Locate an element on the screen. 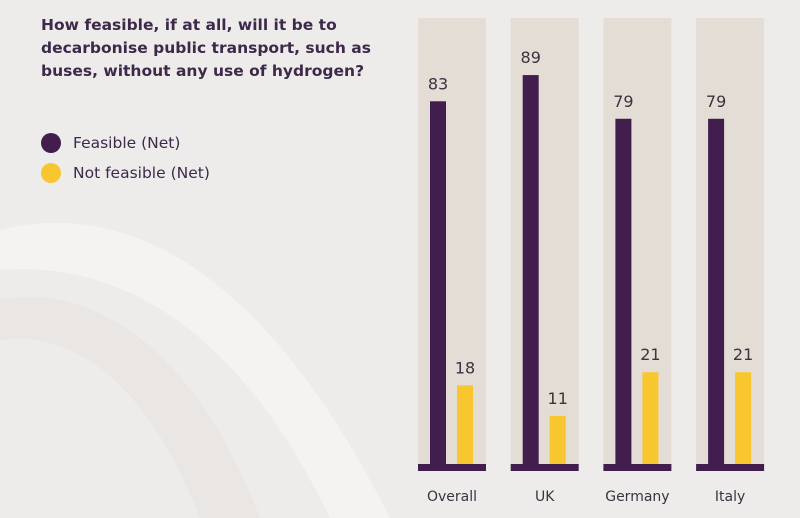 The image size is (800, 518). data-label: 18 is located at coordinates (465, 367).